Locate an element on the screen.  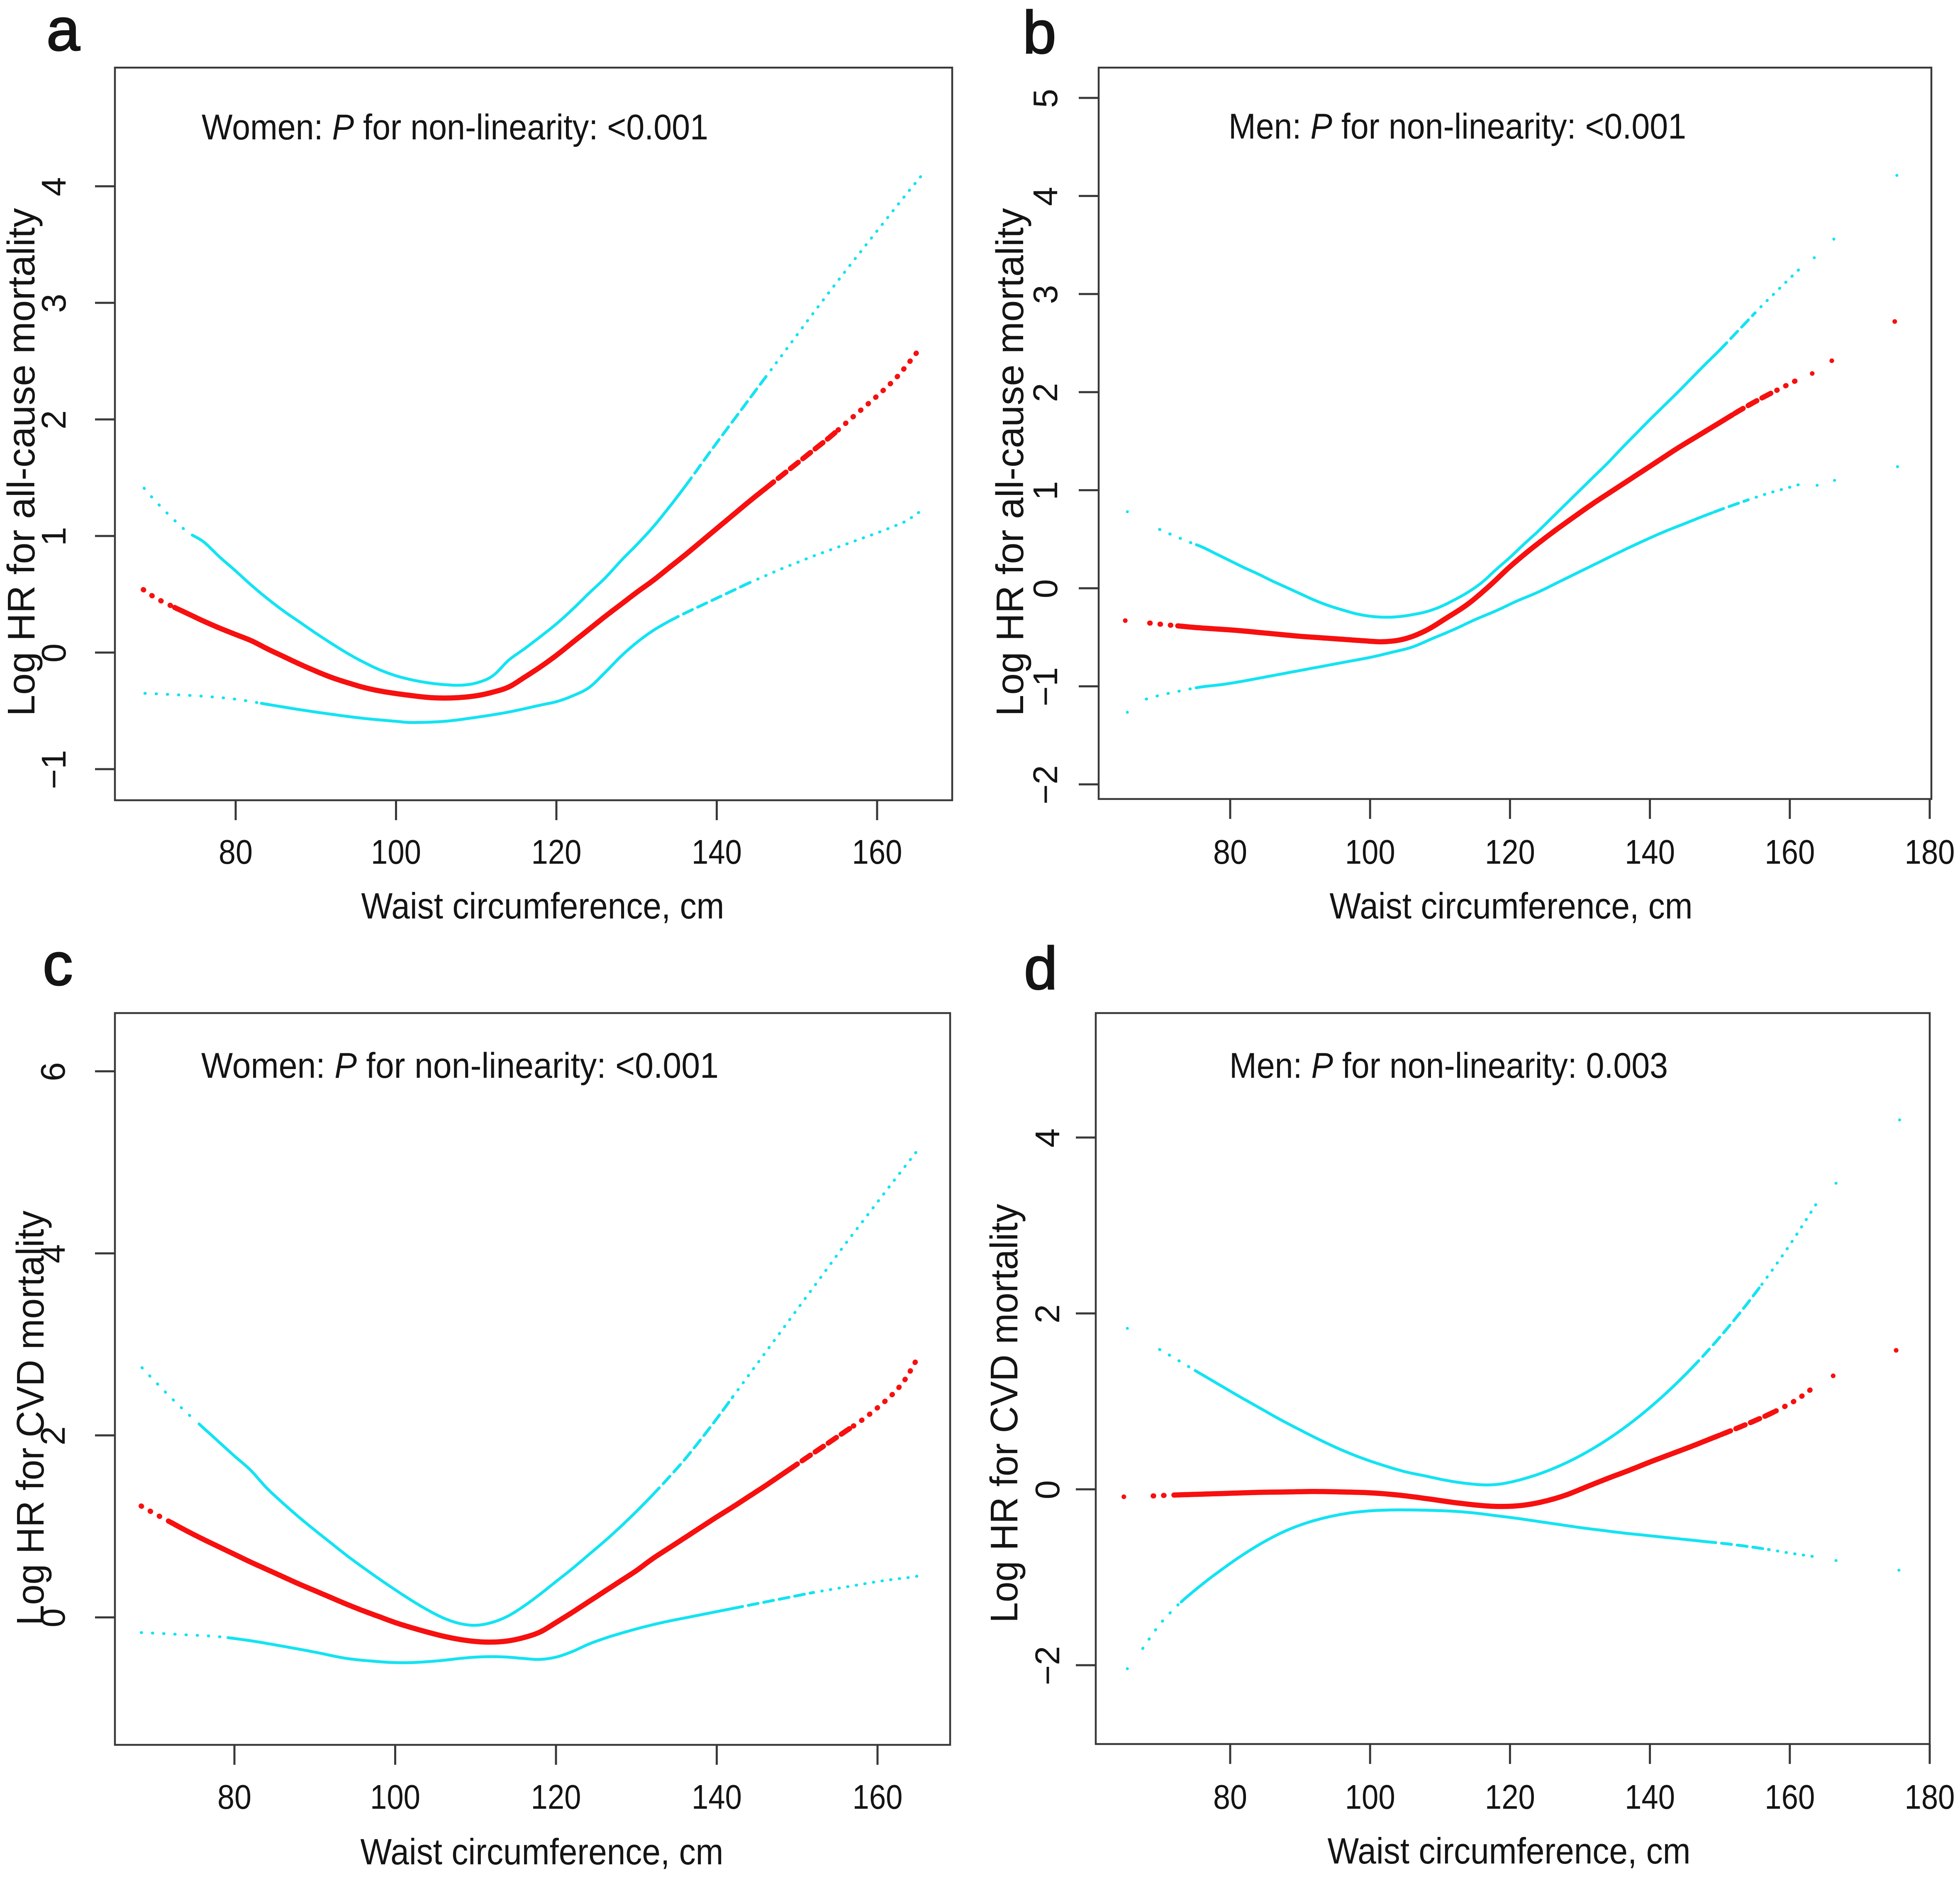
svg-text: d is located at coordinates (1041, 968).